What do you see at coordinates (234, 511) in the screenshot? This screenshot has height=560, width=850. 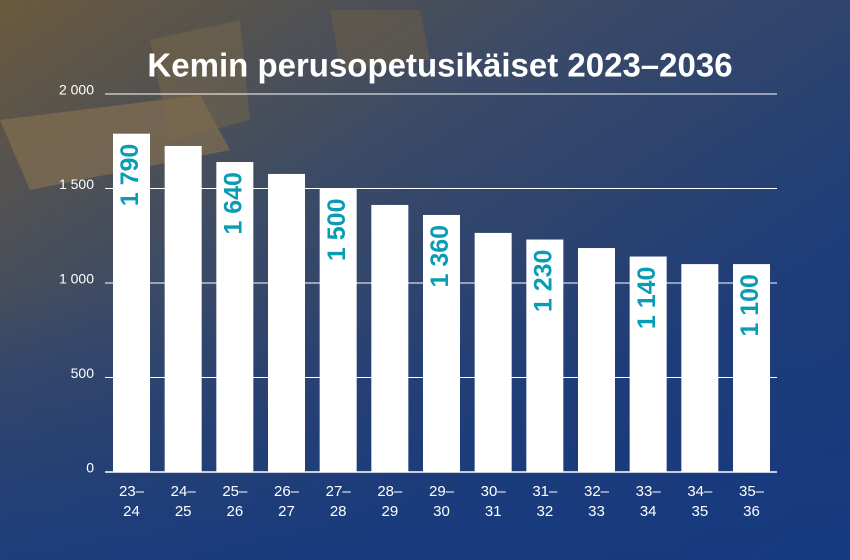 I see `x-tick-line: 26` at bounding box center [234, 511].